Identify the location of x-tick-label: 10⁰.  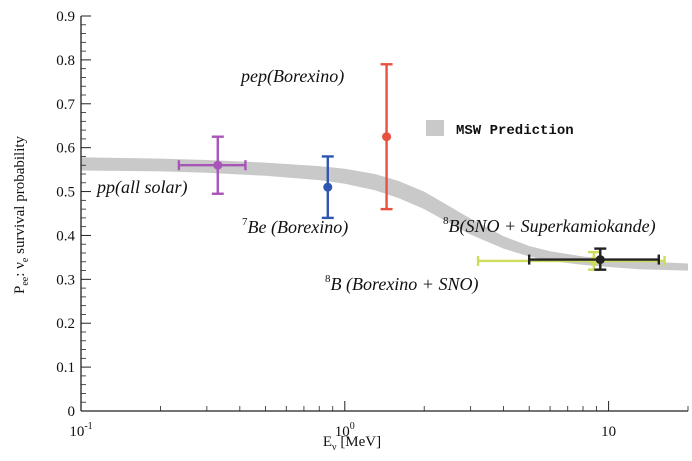
(345, 430).